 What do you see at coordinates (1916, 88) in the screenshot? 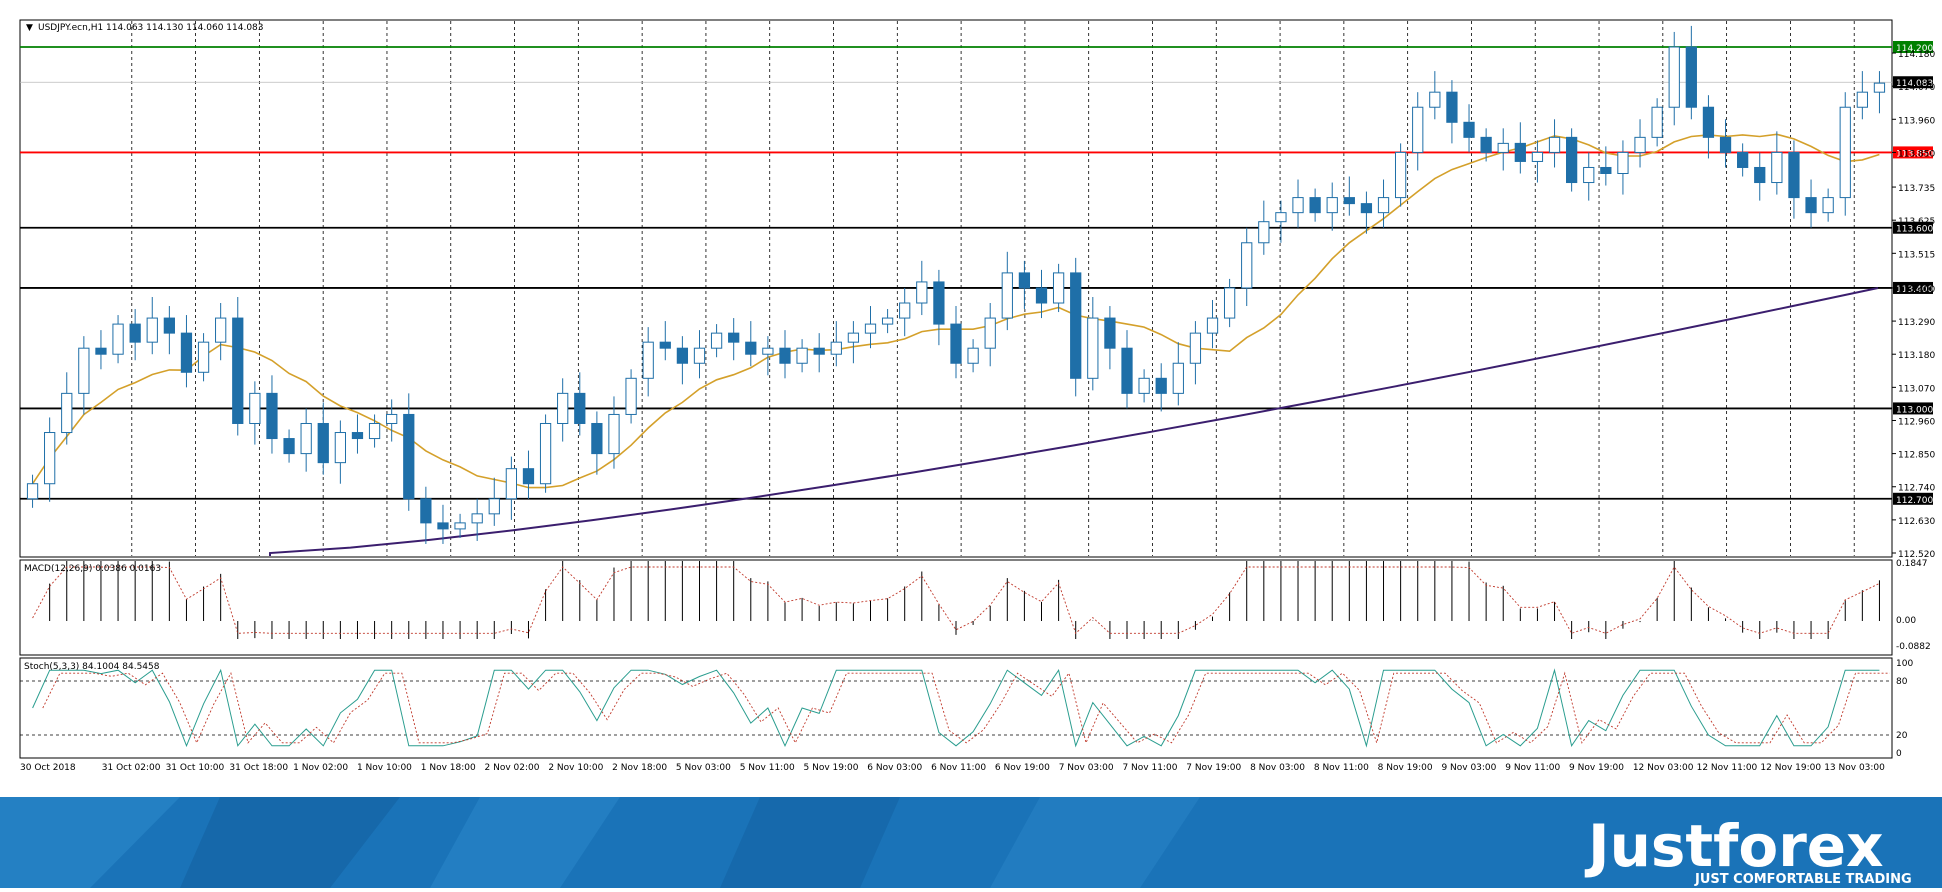
I see `price-tick-label: 114.070` at bounding box center [1916, 88].